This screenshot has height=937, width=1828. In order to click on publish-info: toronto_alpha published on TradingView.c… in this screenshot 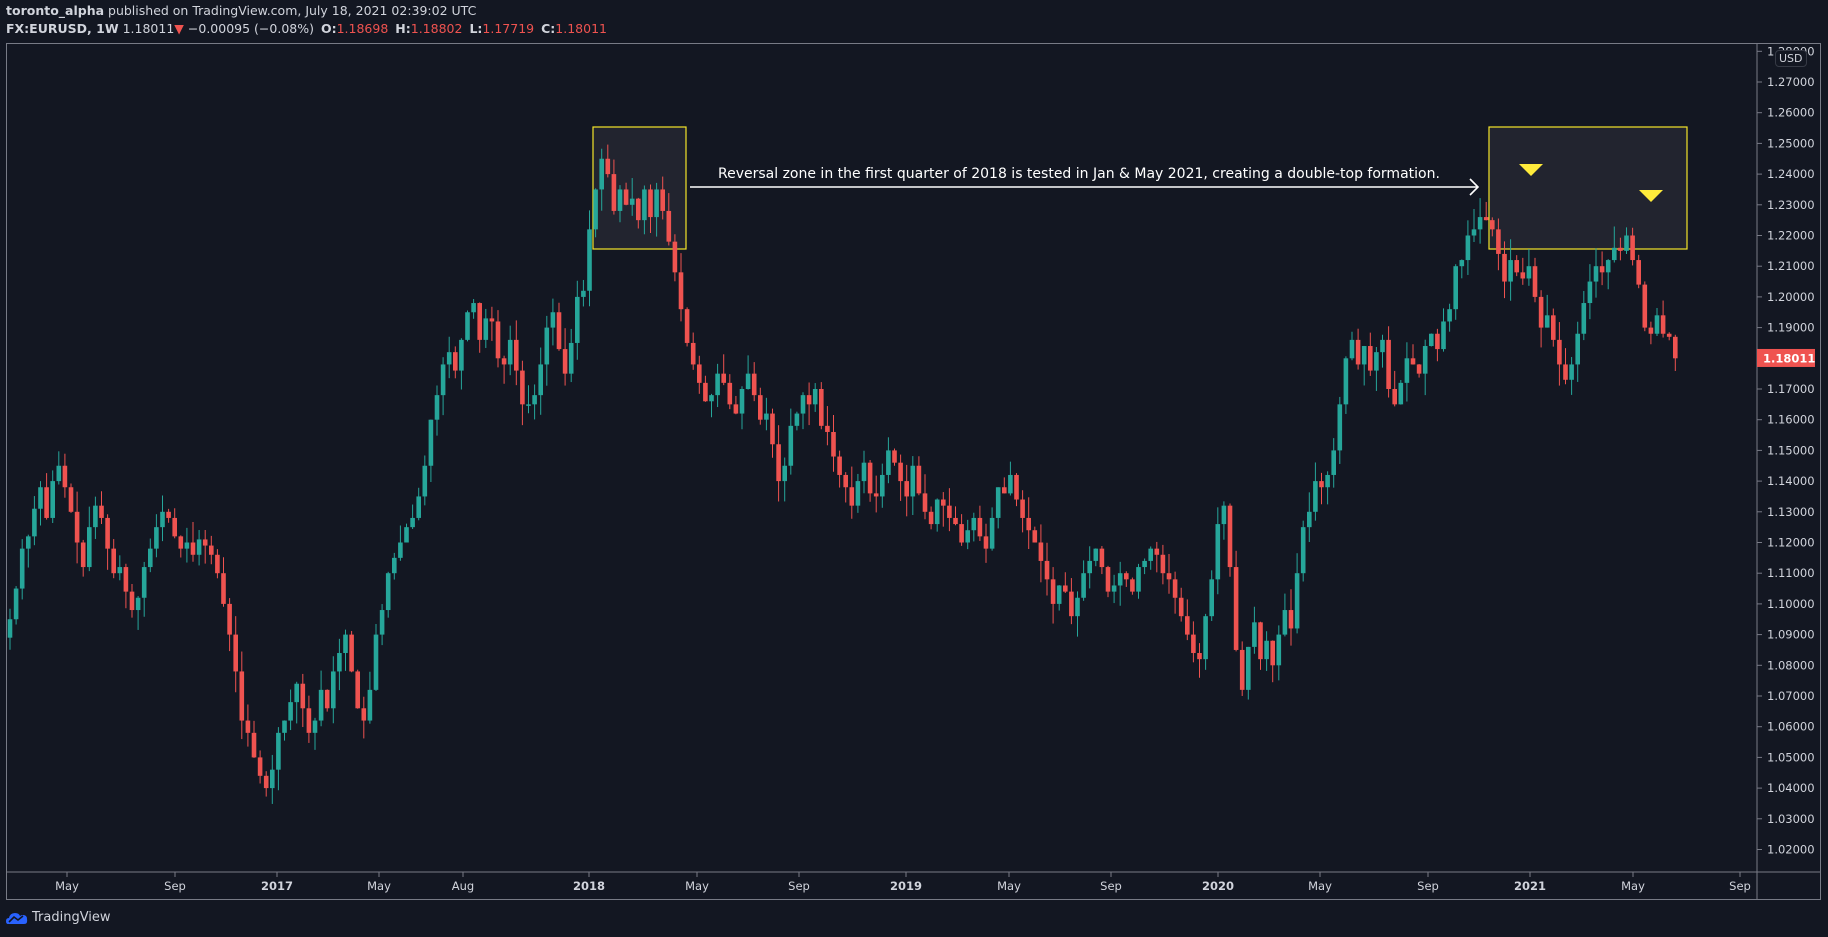, I will do `click(241, 10)`.